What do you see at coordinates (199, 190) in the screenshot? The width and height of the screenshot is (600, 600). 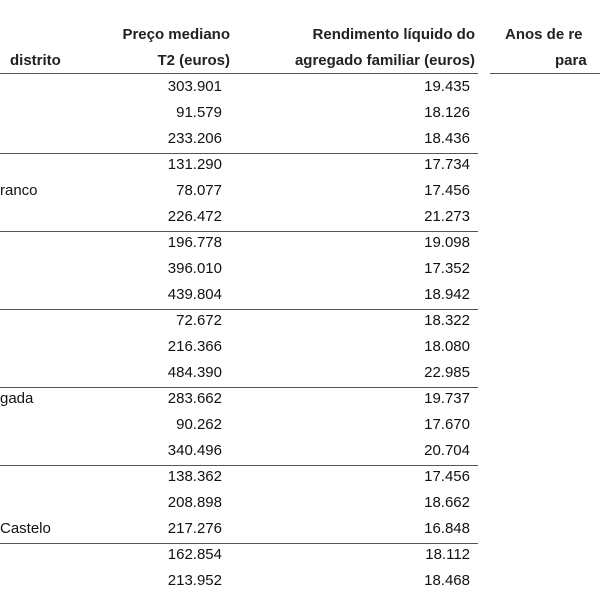 I see `price-cell: 78.077` at bounding box center [199, 190].